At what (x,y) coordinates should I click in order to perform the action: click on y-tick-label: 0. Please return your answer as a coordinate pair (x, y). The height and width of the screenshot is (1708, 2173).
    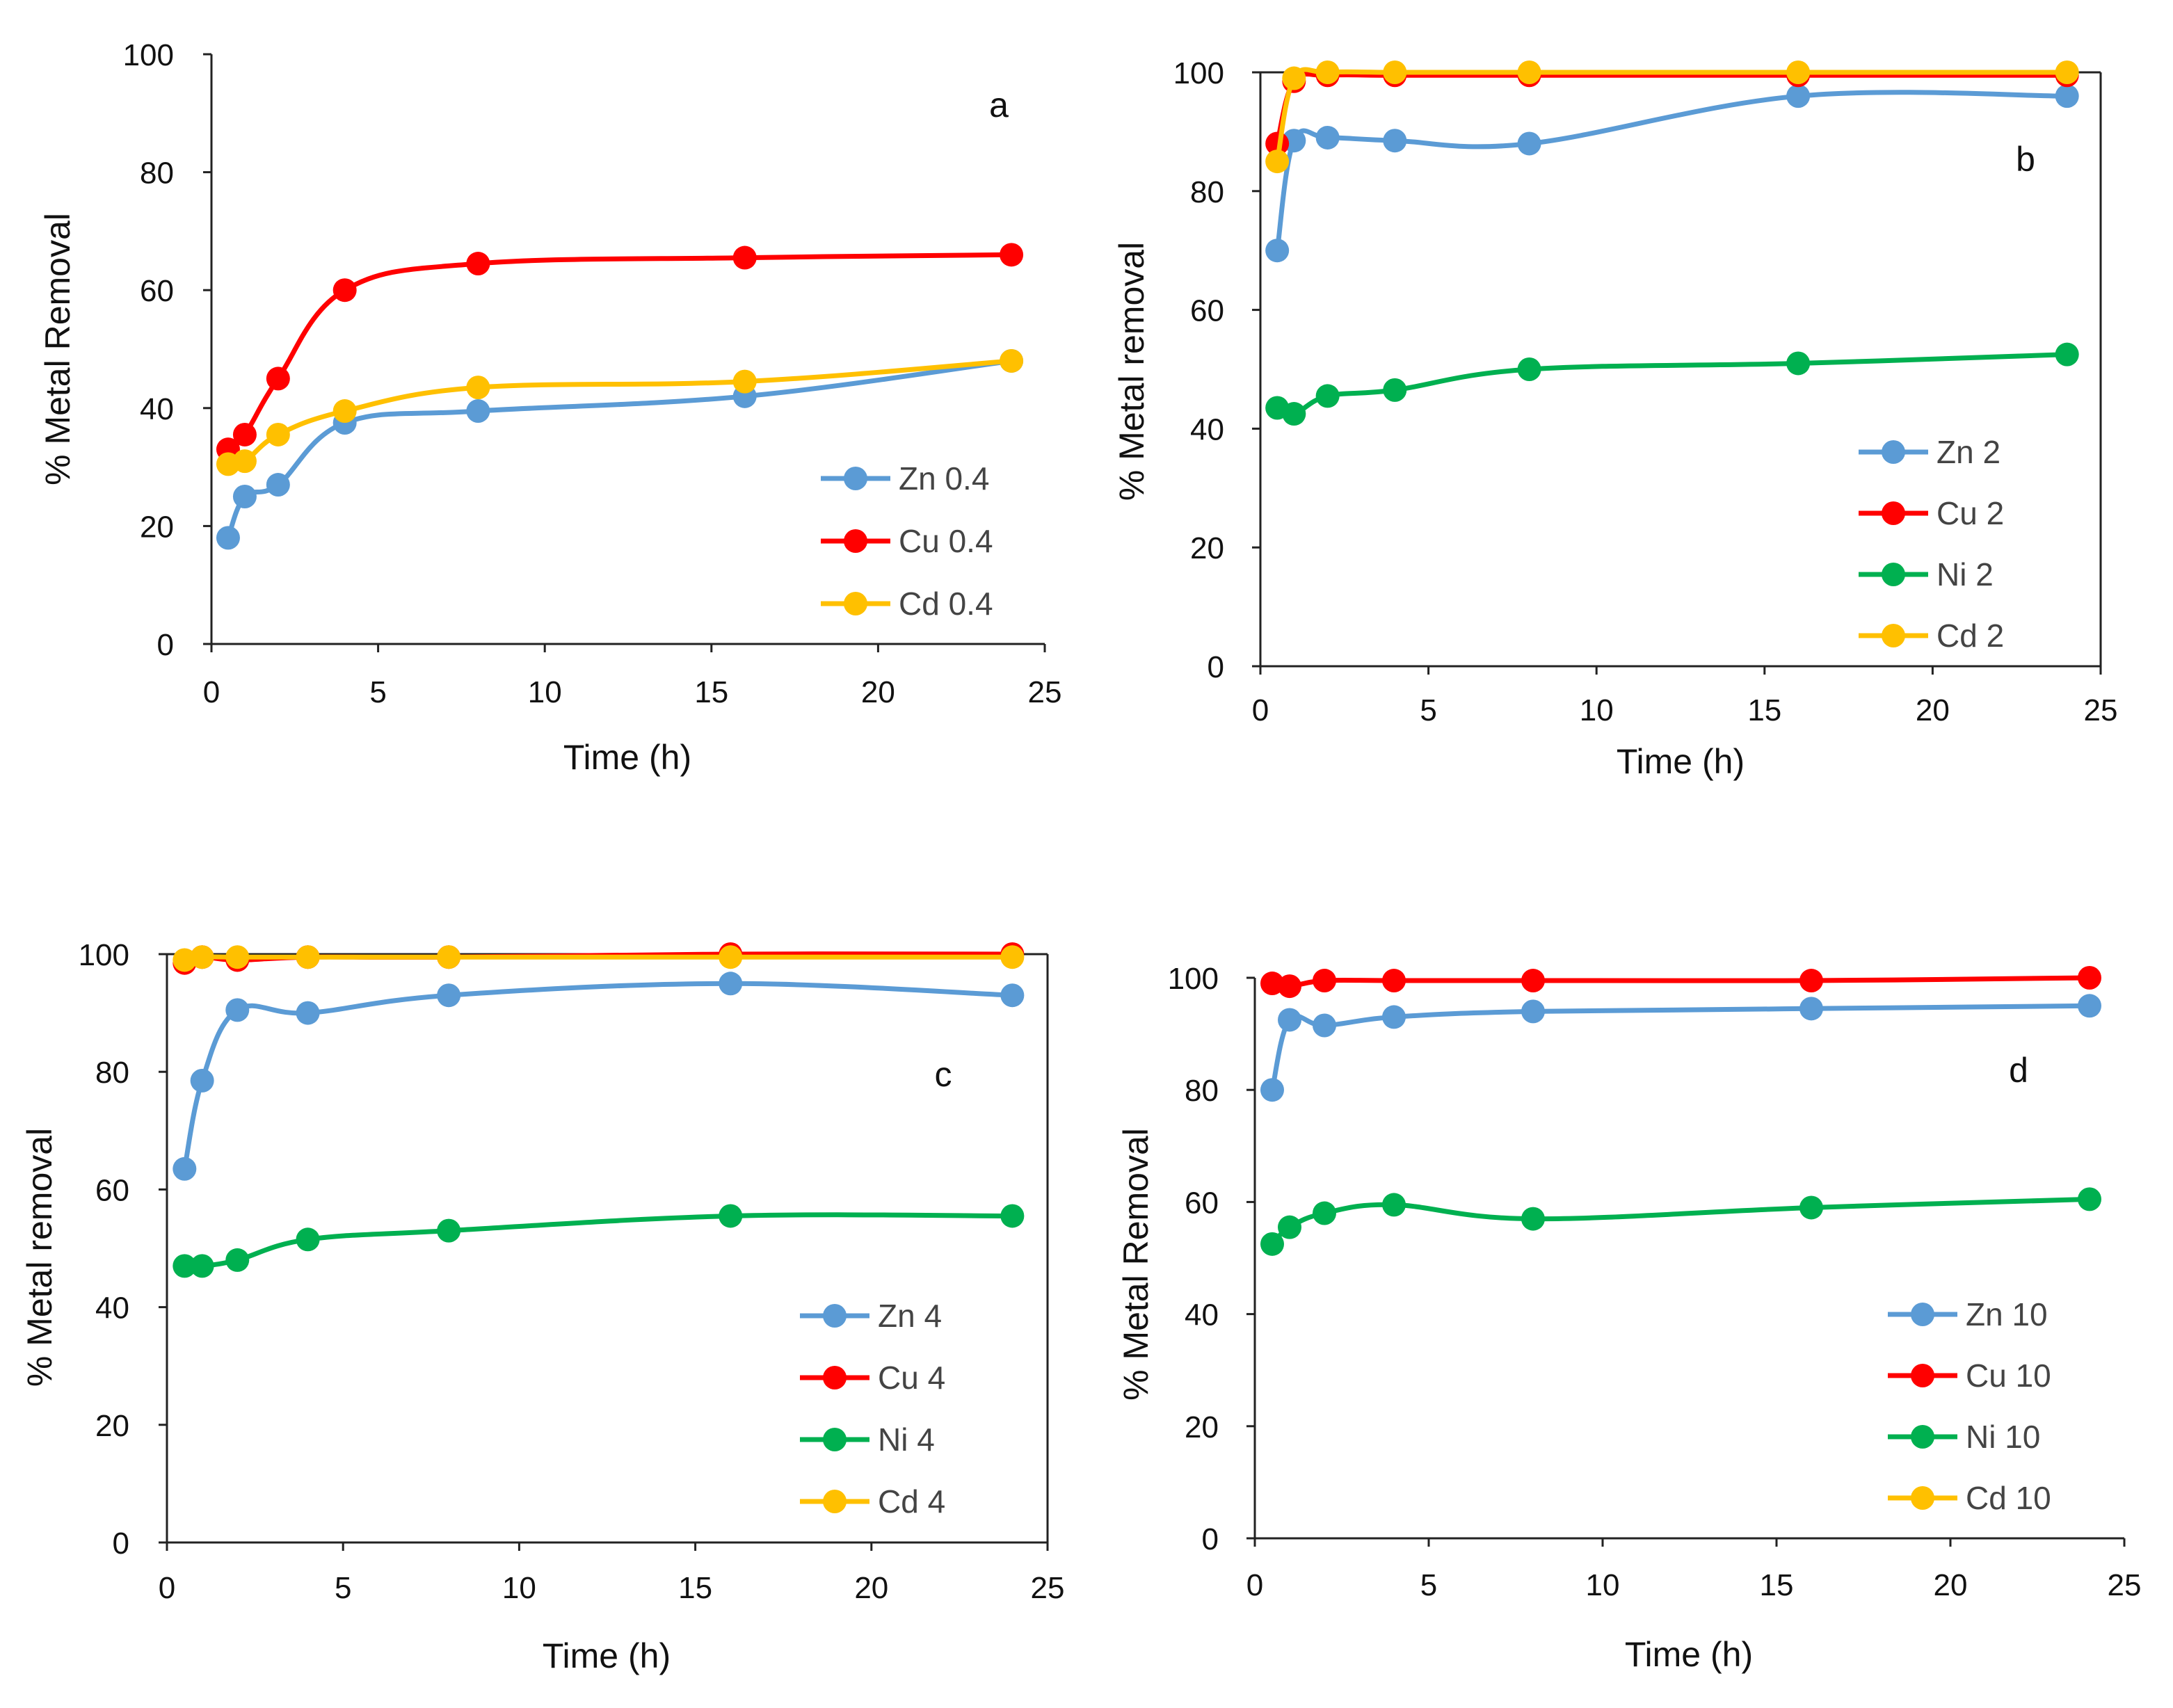
    Looking at the image, I should click on (1210, 1539).